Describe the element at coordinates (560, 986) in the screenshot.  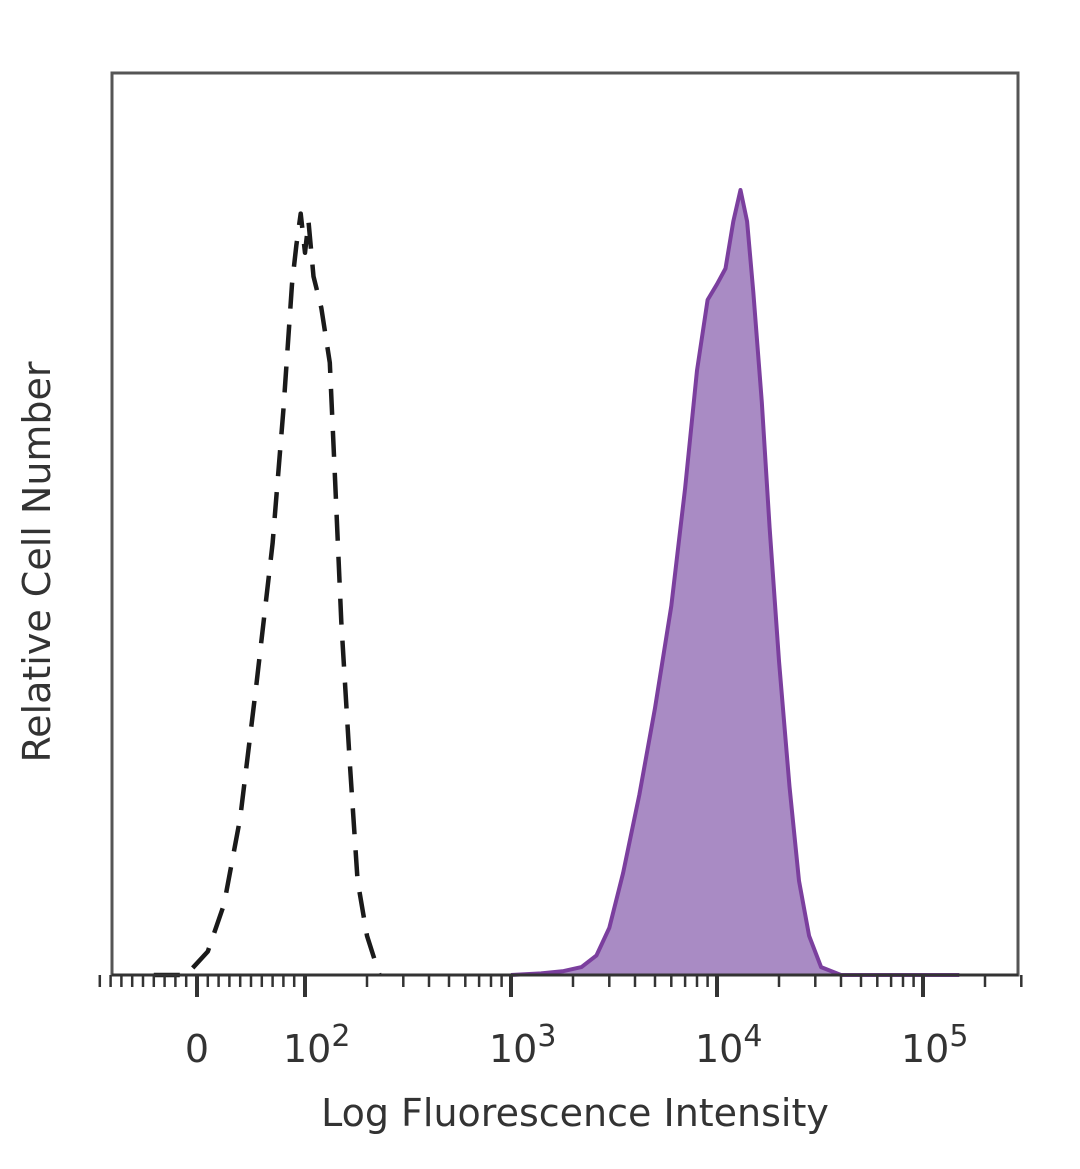
I see `x-ticks` at that location.